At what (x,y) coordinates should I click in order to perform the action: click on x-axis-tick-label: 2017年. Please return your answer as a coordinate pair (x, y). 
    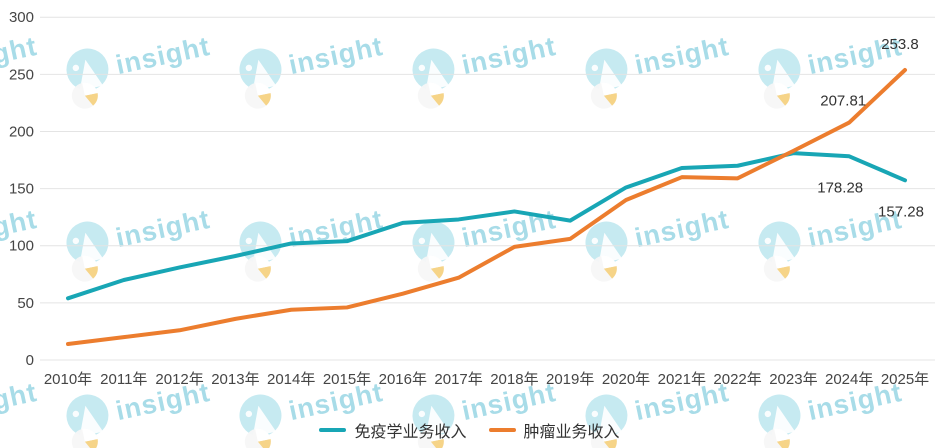
    Looking at the image, I should click on (458, 379).